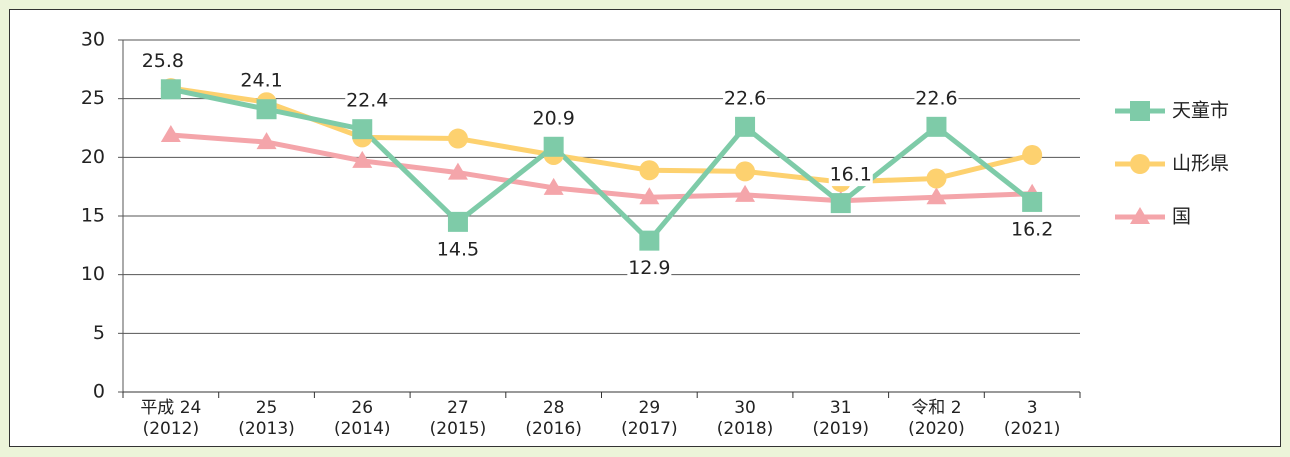 The image size is (1290, 457). Describe the element at coordinates (458, 418) in the screenshot. I see `x-tick-label: 27 (2015)` at that location.